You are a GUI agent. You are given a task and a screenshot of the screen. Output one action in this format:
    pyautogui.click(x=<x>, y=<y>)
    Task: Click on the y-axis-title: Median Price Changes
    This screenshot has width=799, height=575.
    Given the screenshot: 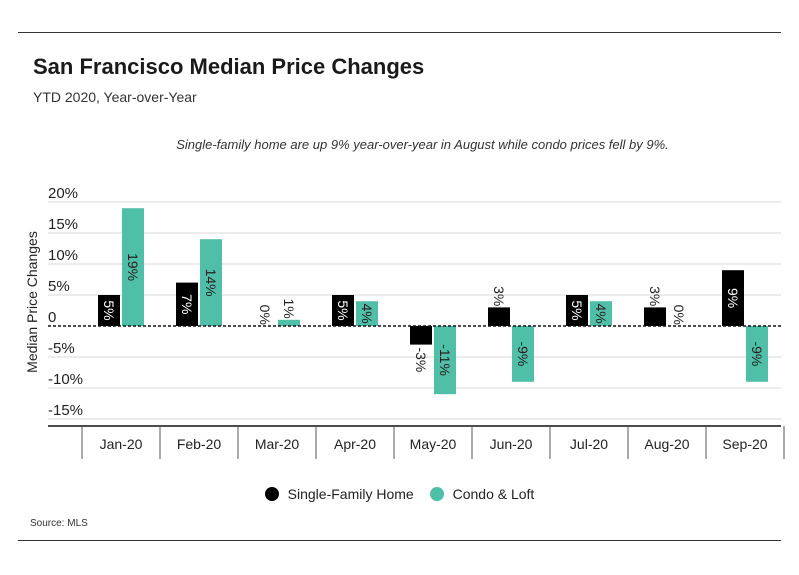 What is the action you would take?
    pyautogui.click(x=32, y=302)
    